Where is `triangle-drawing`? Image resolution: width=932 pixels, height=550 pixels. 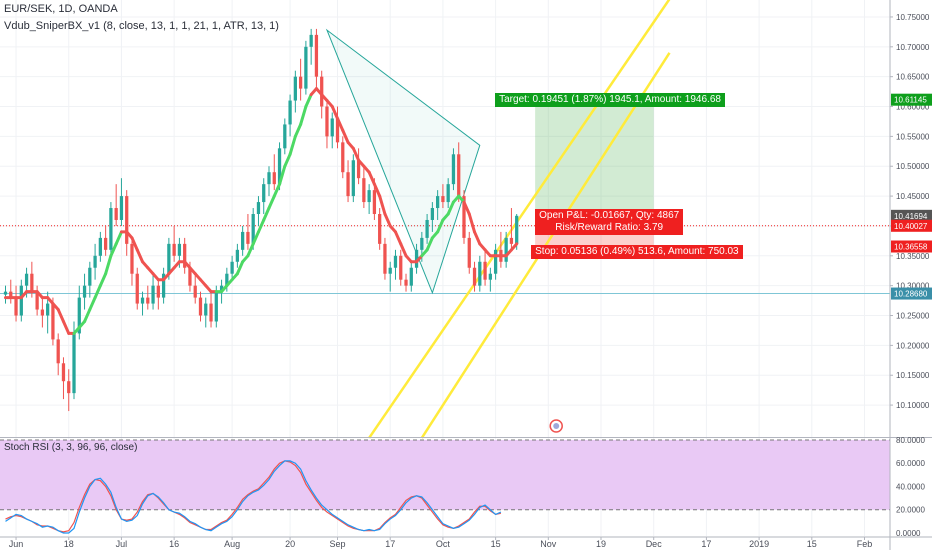
triangle-drawing is located at coordinates (403, 161).